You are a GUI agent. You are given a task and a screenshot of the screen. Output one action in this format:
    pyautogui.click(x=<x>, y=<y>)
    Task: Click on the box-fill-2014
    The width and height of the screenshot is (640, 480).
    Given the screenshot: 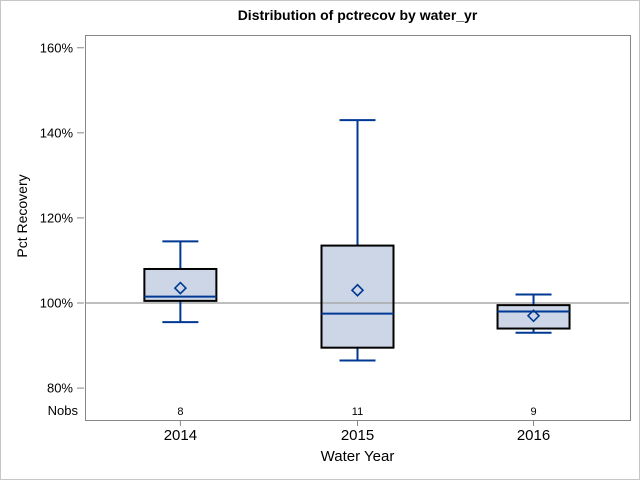 What is the action you would take?
    pyautogui.click(x=180, y=284)
    